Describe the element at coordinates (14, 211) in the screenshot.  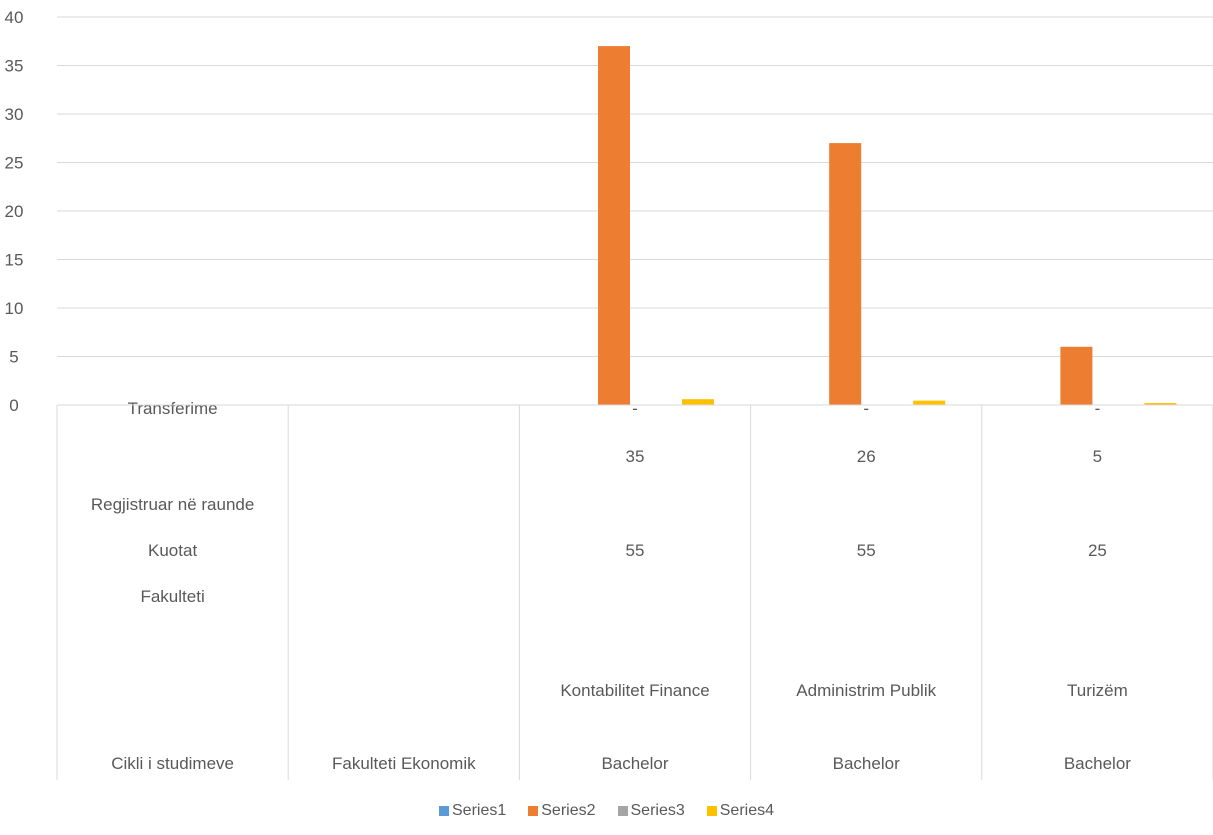
I see `y-tick-label: 20` at that location.